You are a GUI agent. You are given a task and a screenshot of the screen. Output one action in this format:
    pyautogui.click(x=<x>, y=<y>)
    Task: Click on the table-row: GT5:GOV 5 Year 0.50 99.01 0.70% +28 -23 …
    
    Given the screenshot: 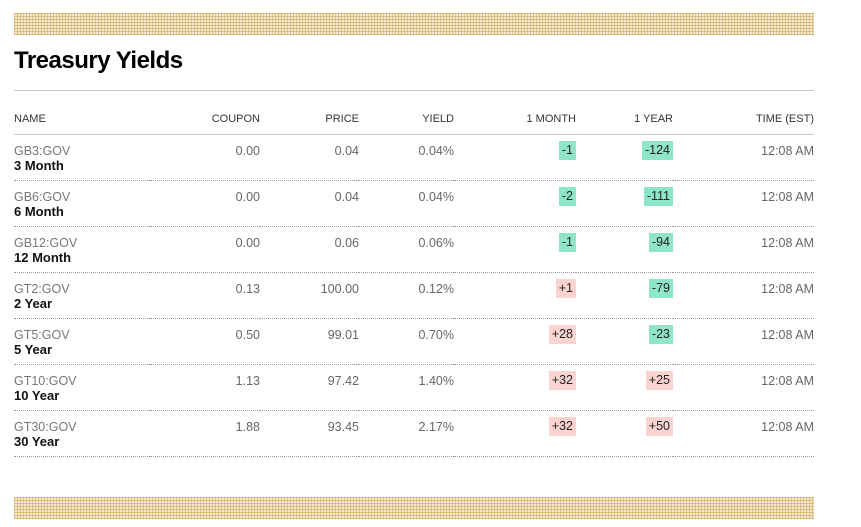 What is the action you would take?
    pyautogui.click(x=414, y=341)
    